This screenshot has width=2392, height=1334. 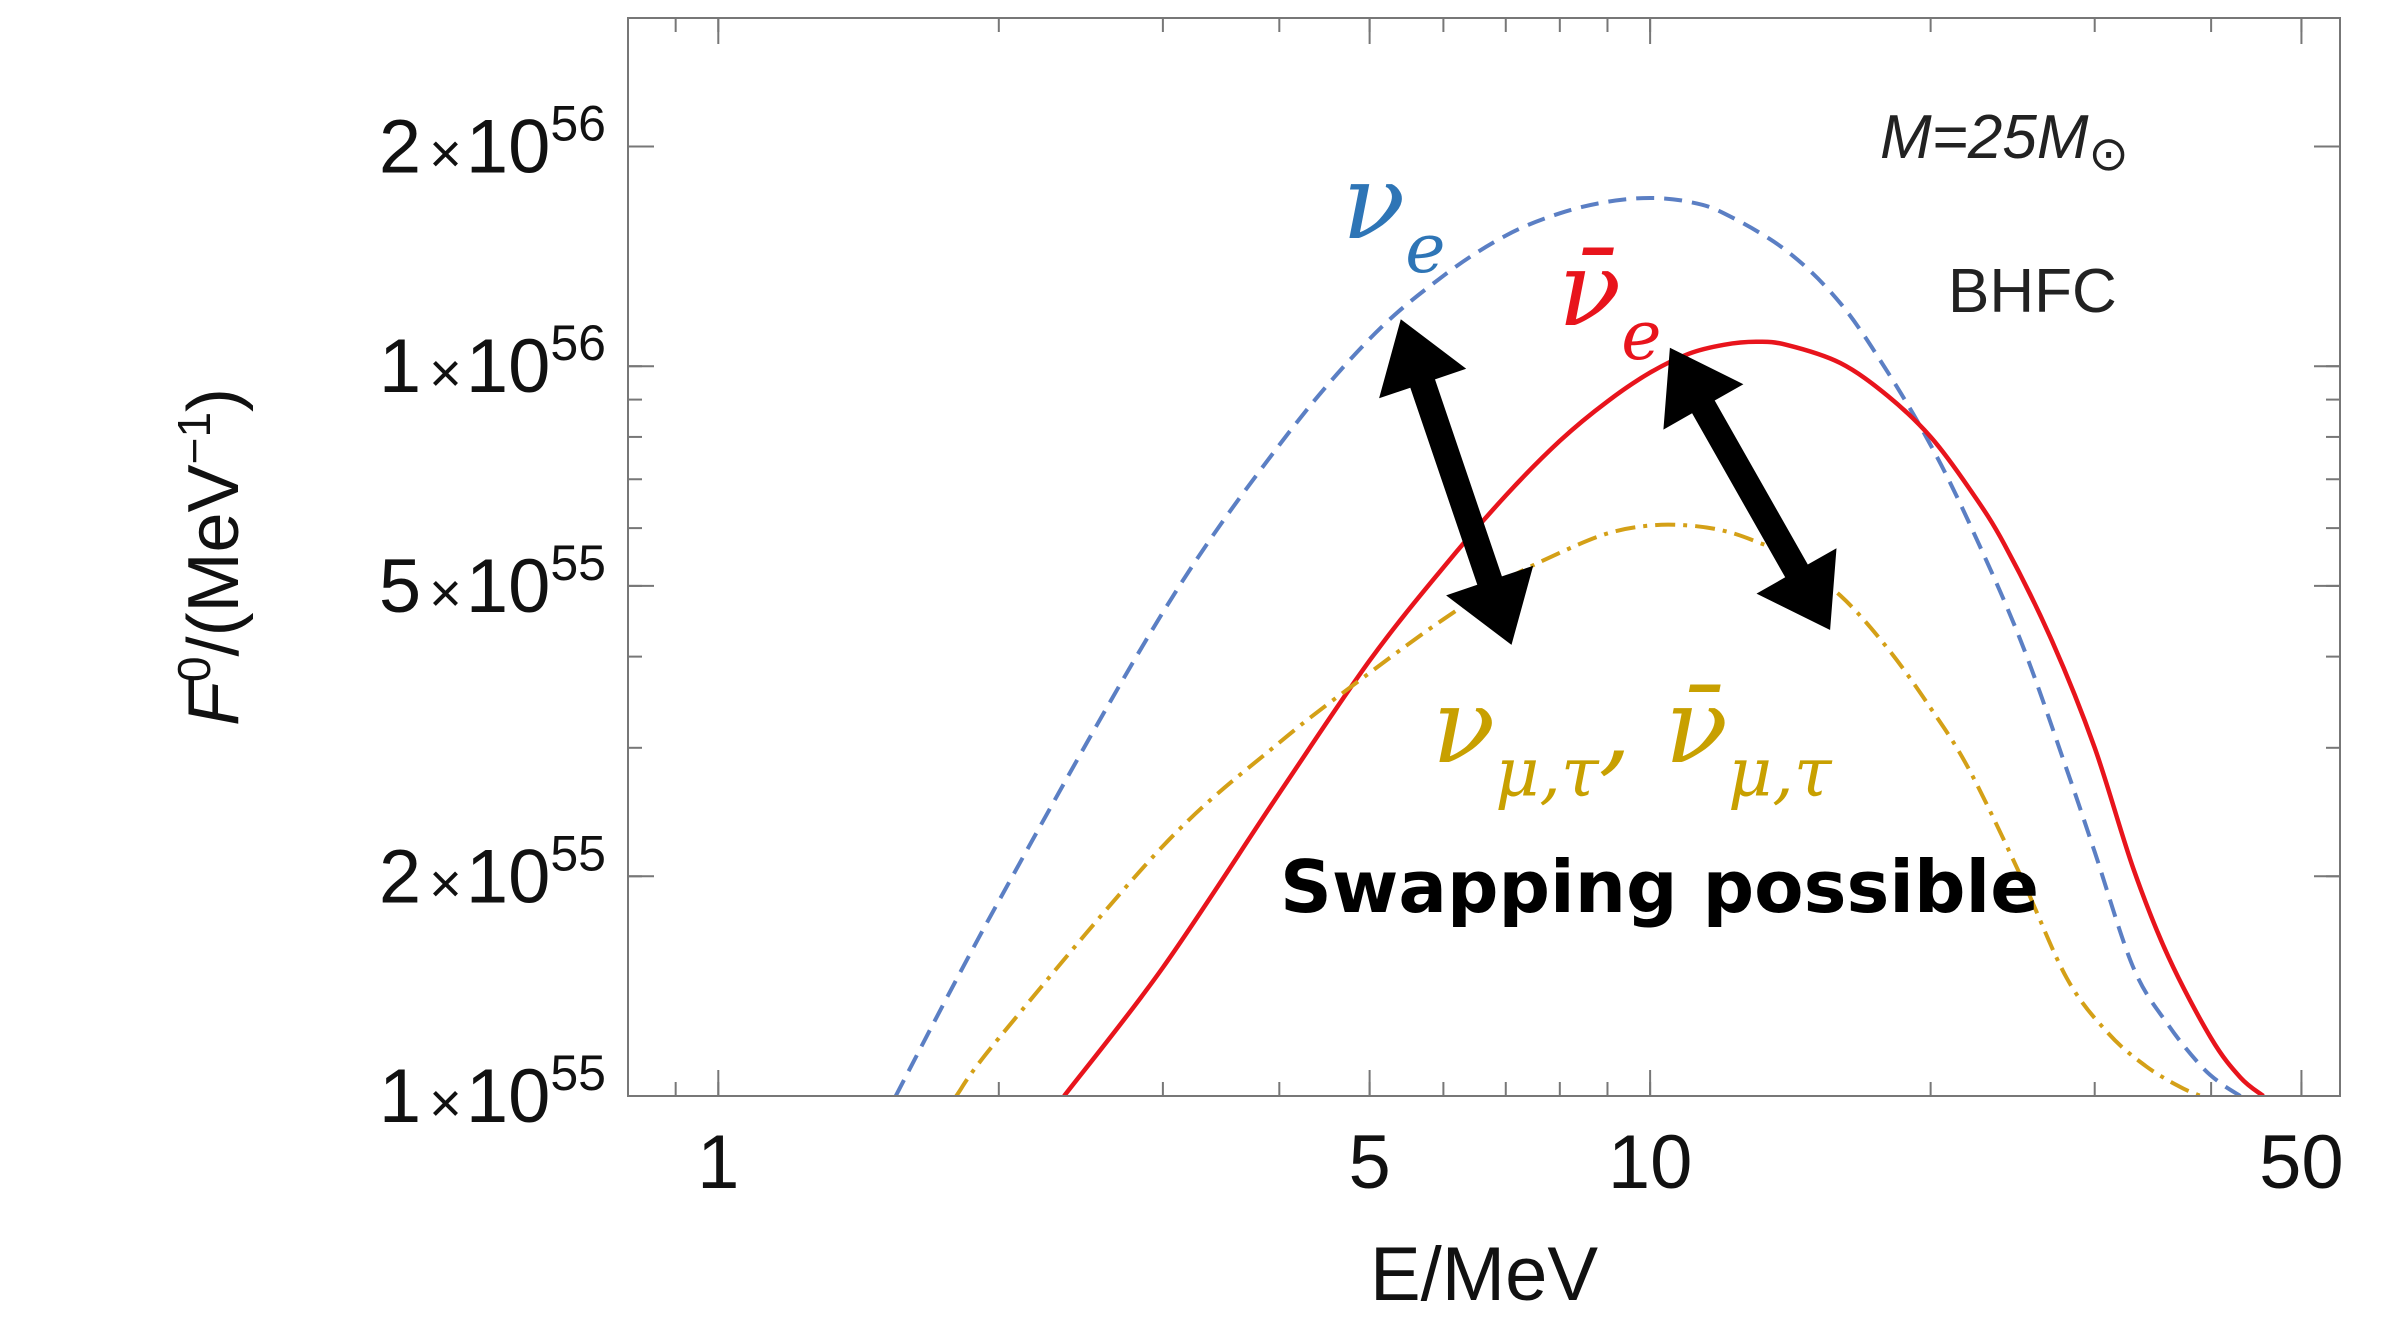 I want to click on nu-mutau-subscript: μ,τ, so click(x=1547, y=773).